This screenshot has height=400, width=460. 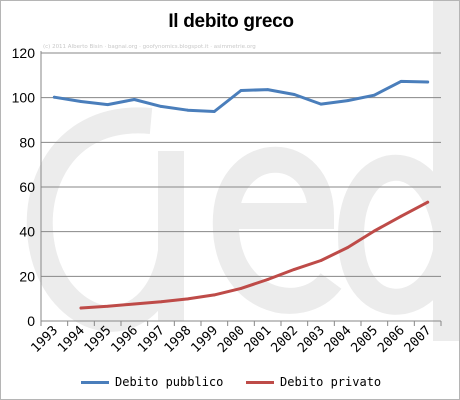 What do you see at coordinates (27, 276) in the screenshot?
I see `y-tick-label-20: 20` at bounding box center [27, 276].